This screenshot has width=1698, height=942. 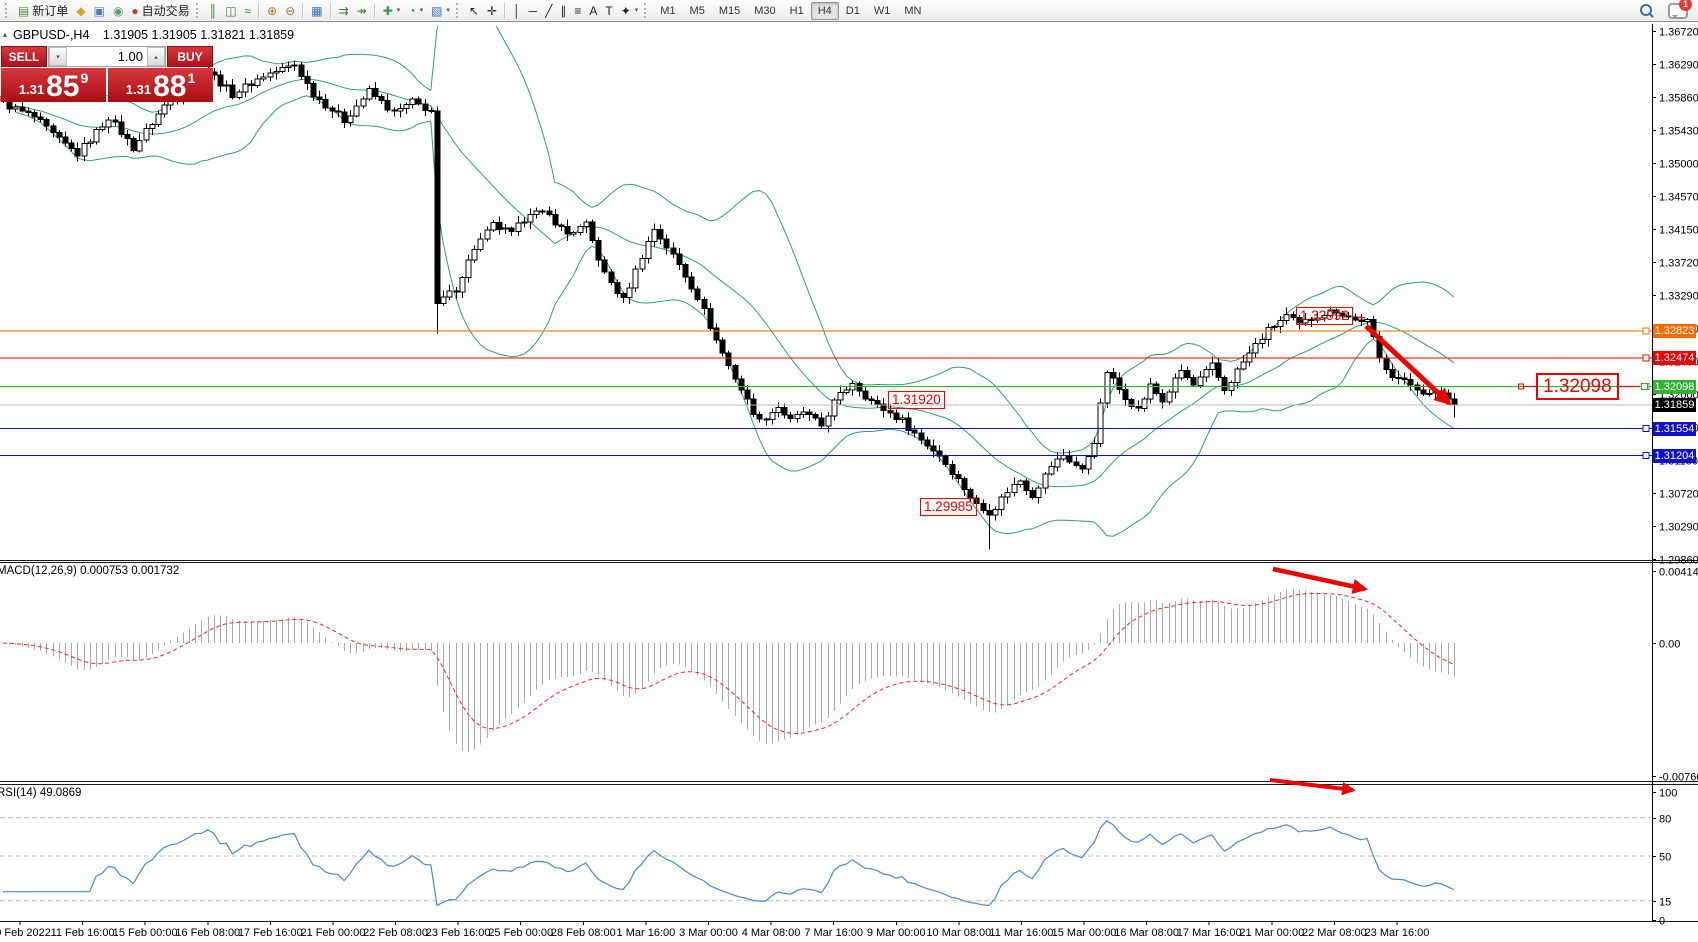 I want to click on price-tag-1.32474: 1.32474, so click(x=1674, y=357).